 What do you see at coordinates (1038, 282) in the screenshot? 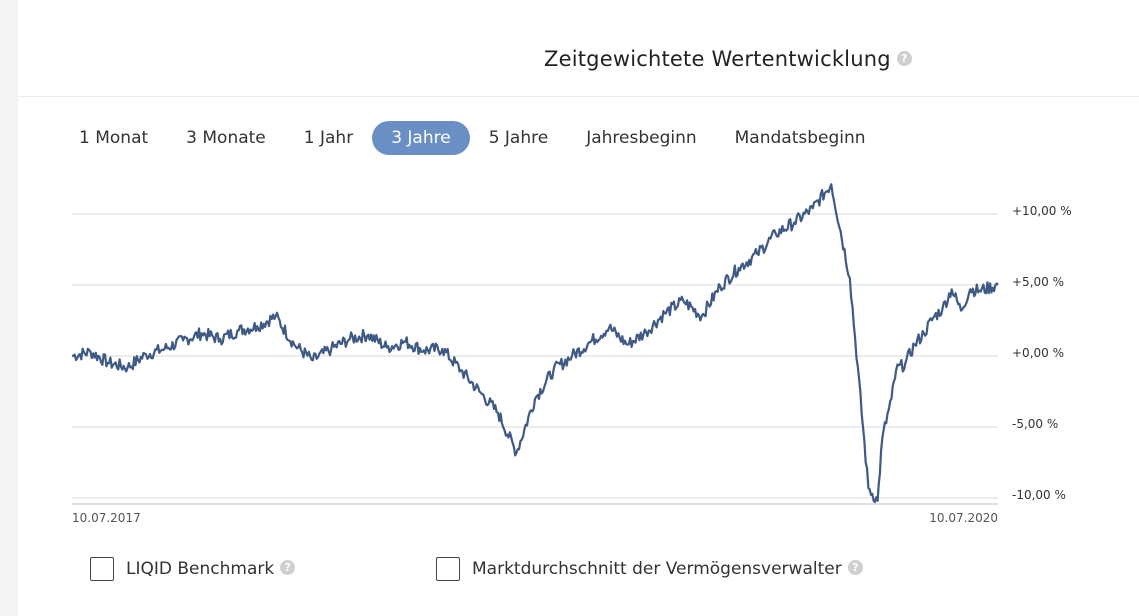
I see `y-tick-label: +5,00 %` at bounding box center [1038, 282].